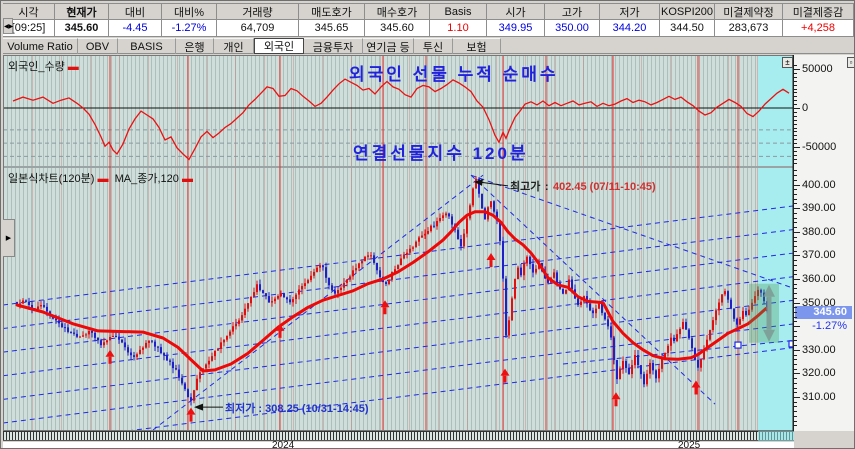  I want to click on top-panel-legend: 외국인_수량 ▬, so click(43, 66).